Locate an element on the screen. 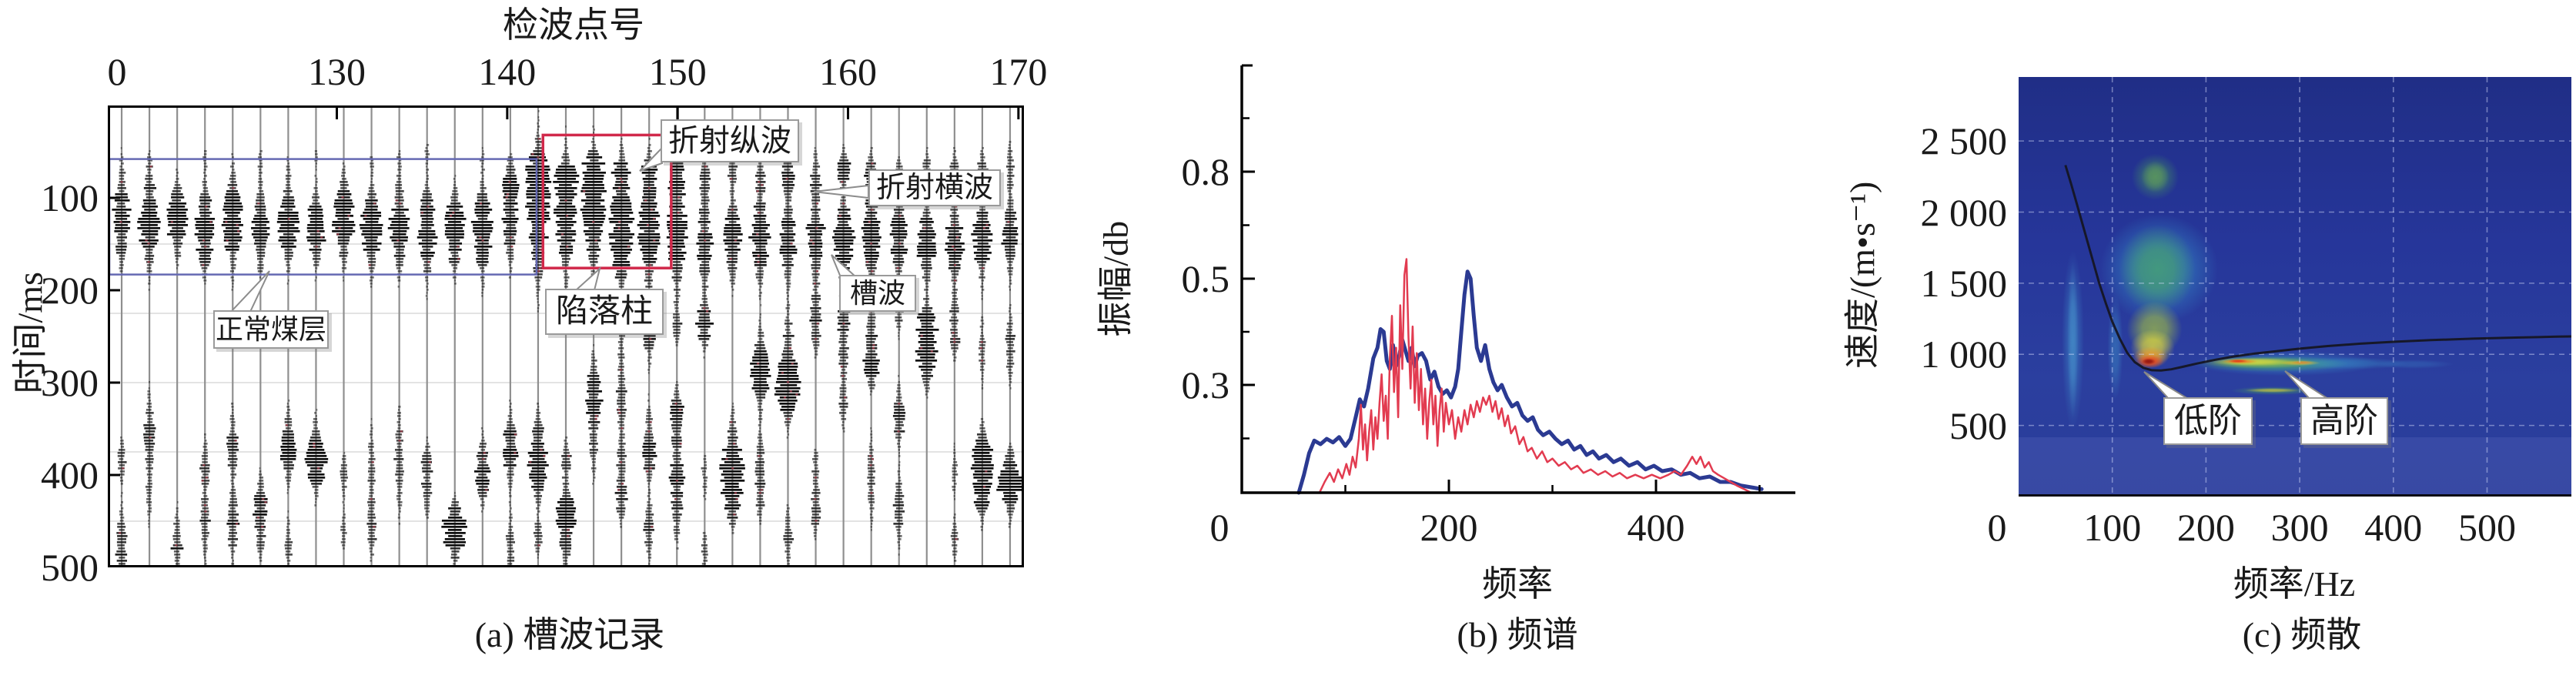  panel-a-y-axis-title: 时间/ms is located at coordinates (30, 333).